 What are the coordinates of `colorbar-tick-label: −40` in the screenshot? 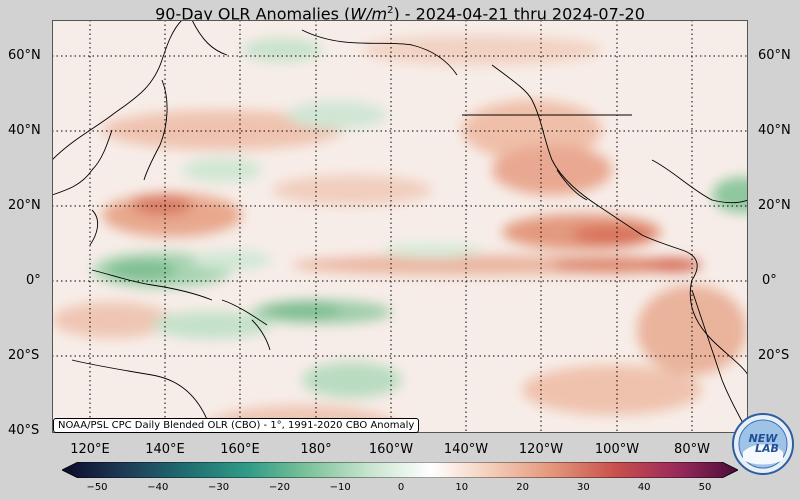 It's located at (158, 487).